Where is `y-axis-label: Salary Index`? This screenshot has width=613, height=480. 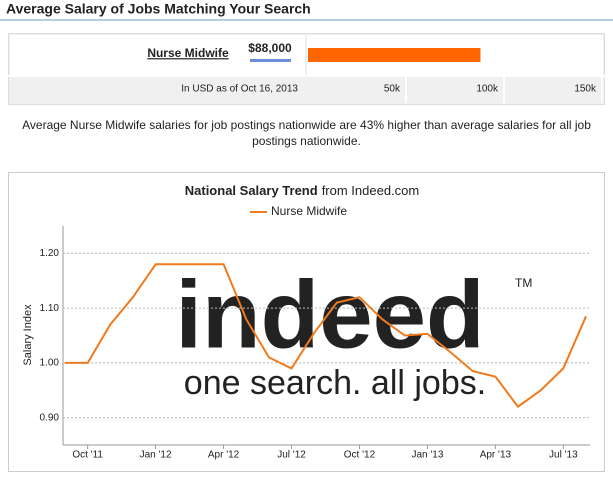 y-axis-label: Salary Index is located at coordinates (28, 335).